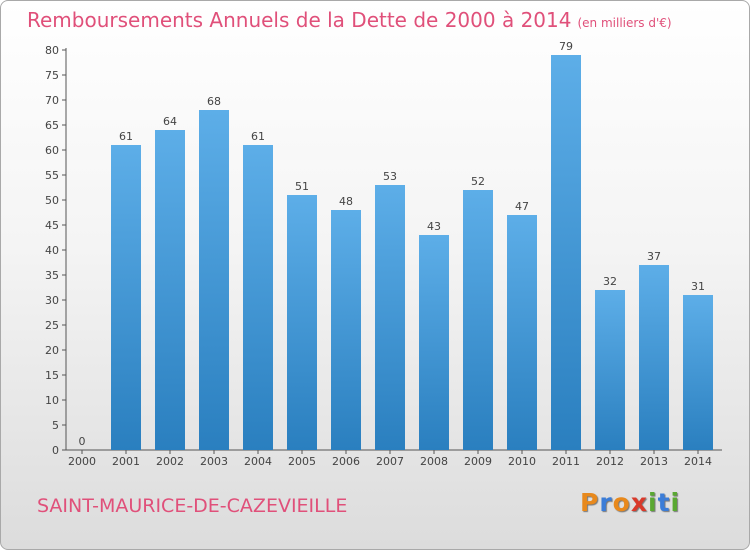 This screenshot has width=750, height=550. What do you see at coordinates (258, 297) in the screenshot?
I see `bar-2004` at bounding box center [258, 297].